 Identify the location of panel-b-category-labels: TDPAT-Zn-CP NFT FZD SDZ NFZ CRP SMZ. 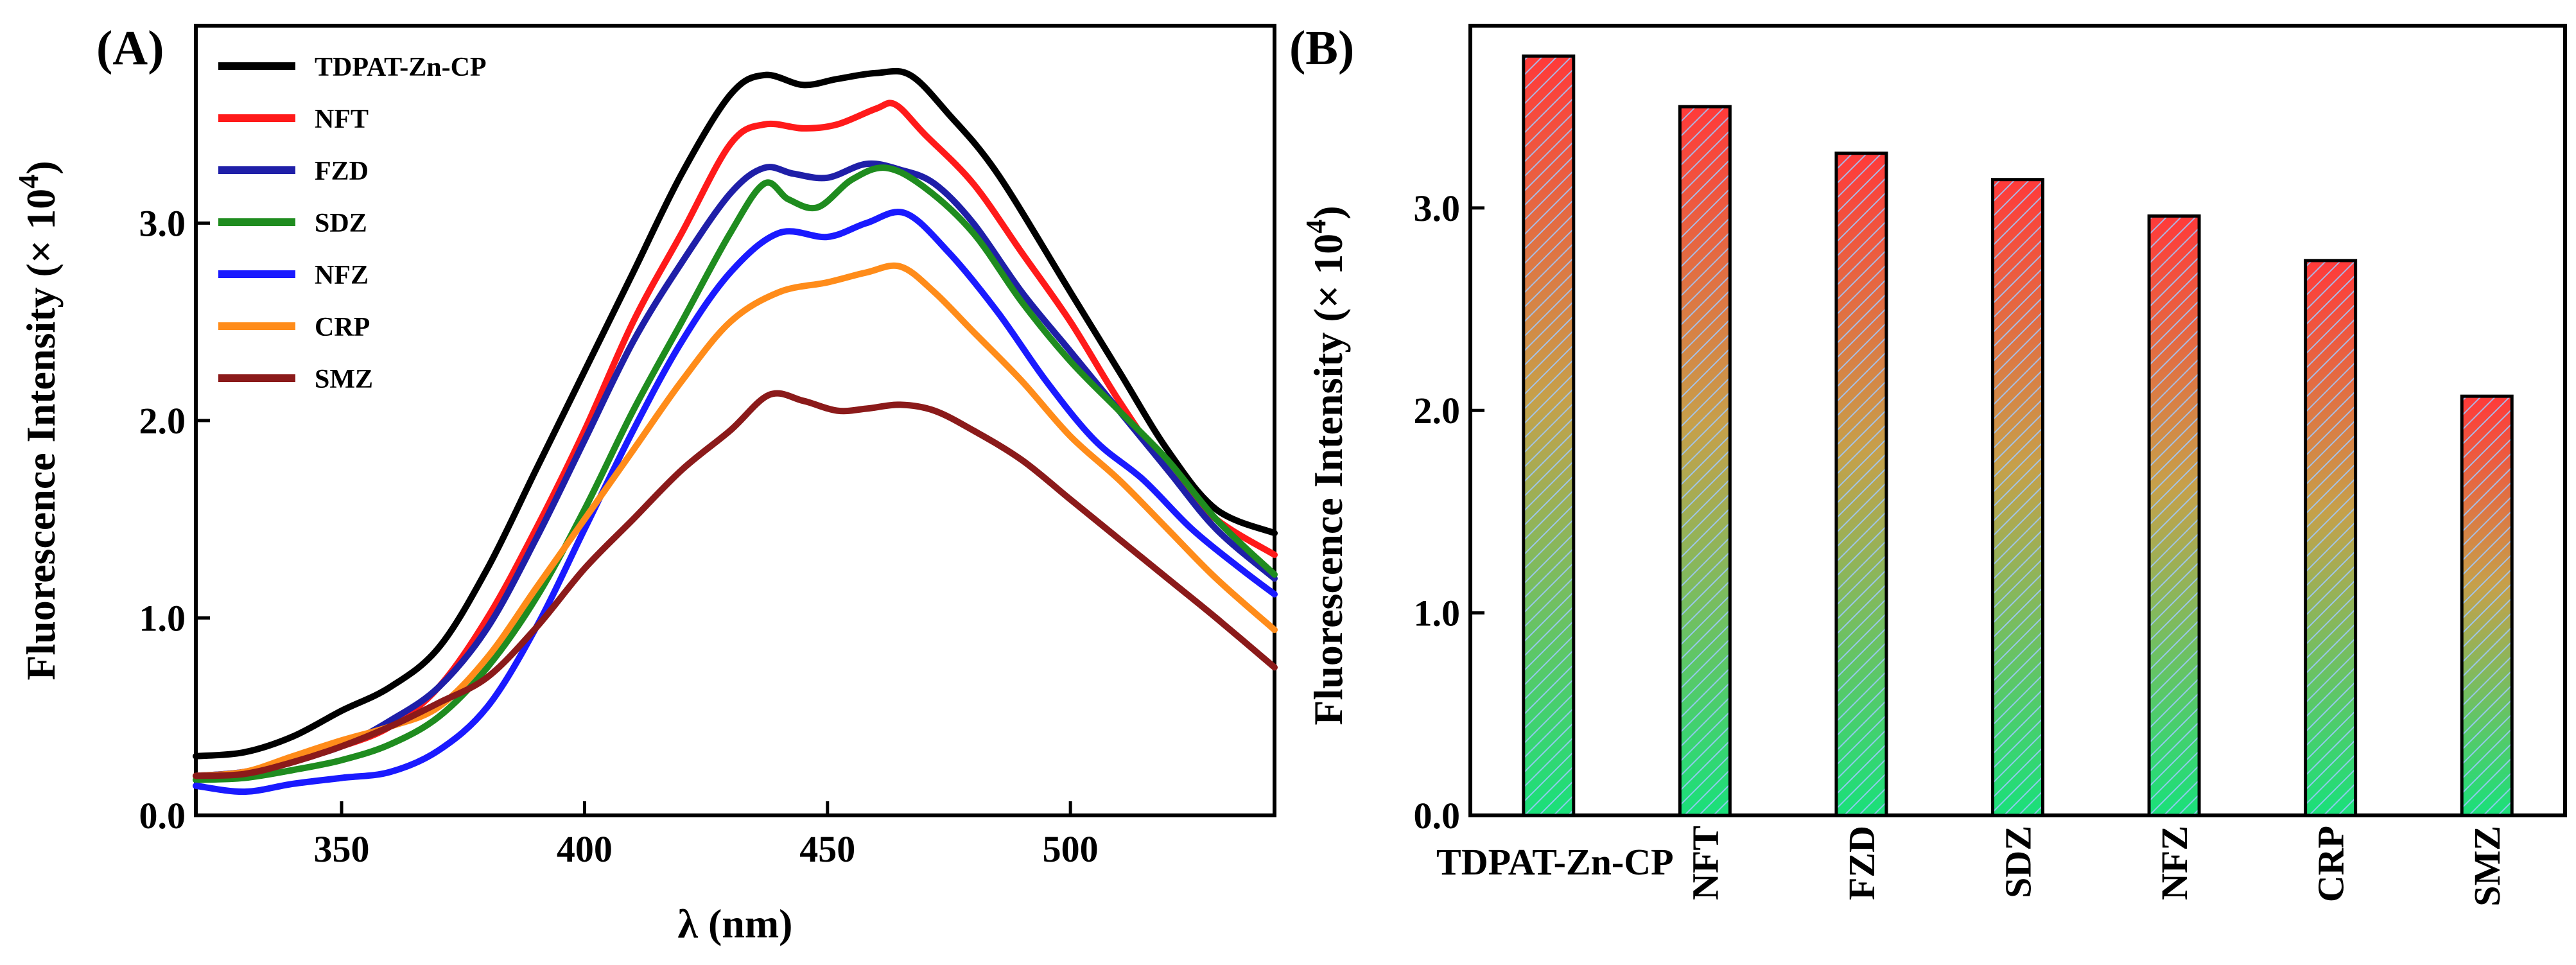
(1972, 866).